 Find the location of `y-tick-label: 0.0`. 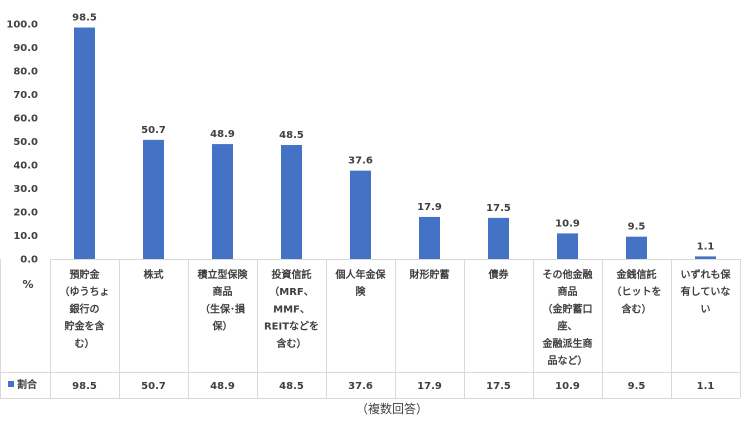

y-tick-label: 0.0 is located at coordinates (29, 260).